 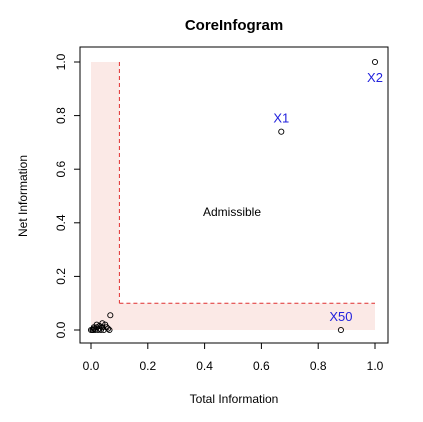 I want to click on x-axis-label: Total Information, so click(x=234, y=399).